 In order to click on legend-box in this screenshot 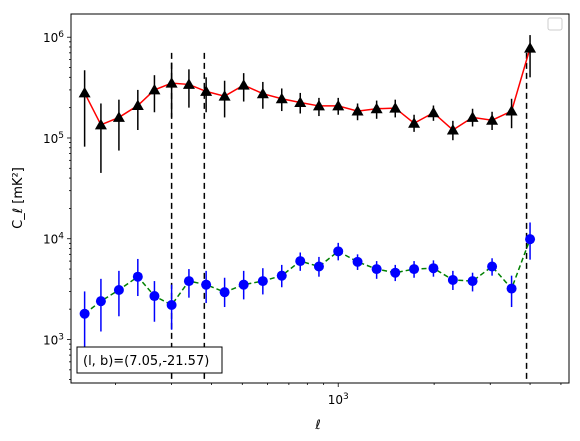, I will do `click(555, 24)`.